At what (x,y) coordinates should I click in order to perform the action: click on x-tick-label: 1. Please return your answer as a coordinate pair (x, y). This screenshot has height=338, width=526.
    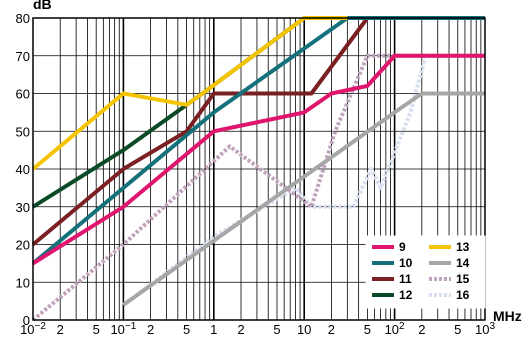
    Looking at the image, I should click on (213, 329).